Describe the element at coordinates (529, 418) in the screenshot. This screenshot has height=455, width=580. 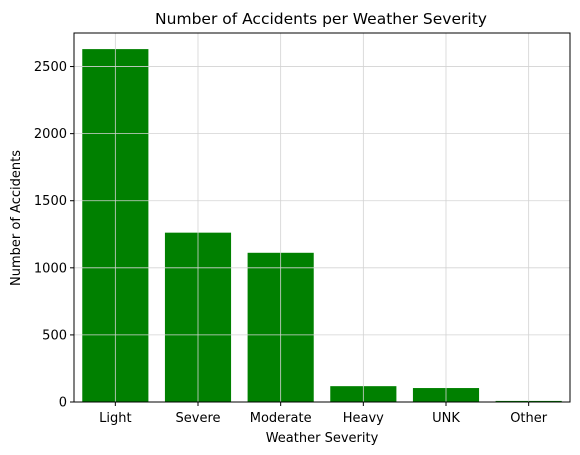
I see `x-tick-label: Other` at that location.